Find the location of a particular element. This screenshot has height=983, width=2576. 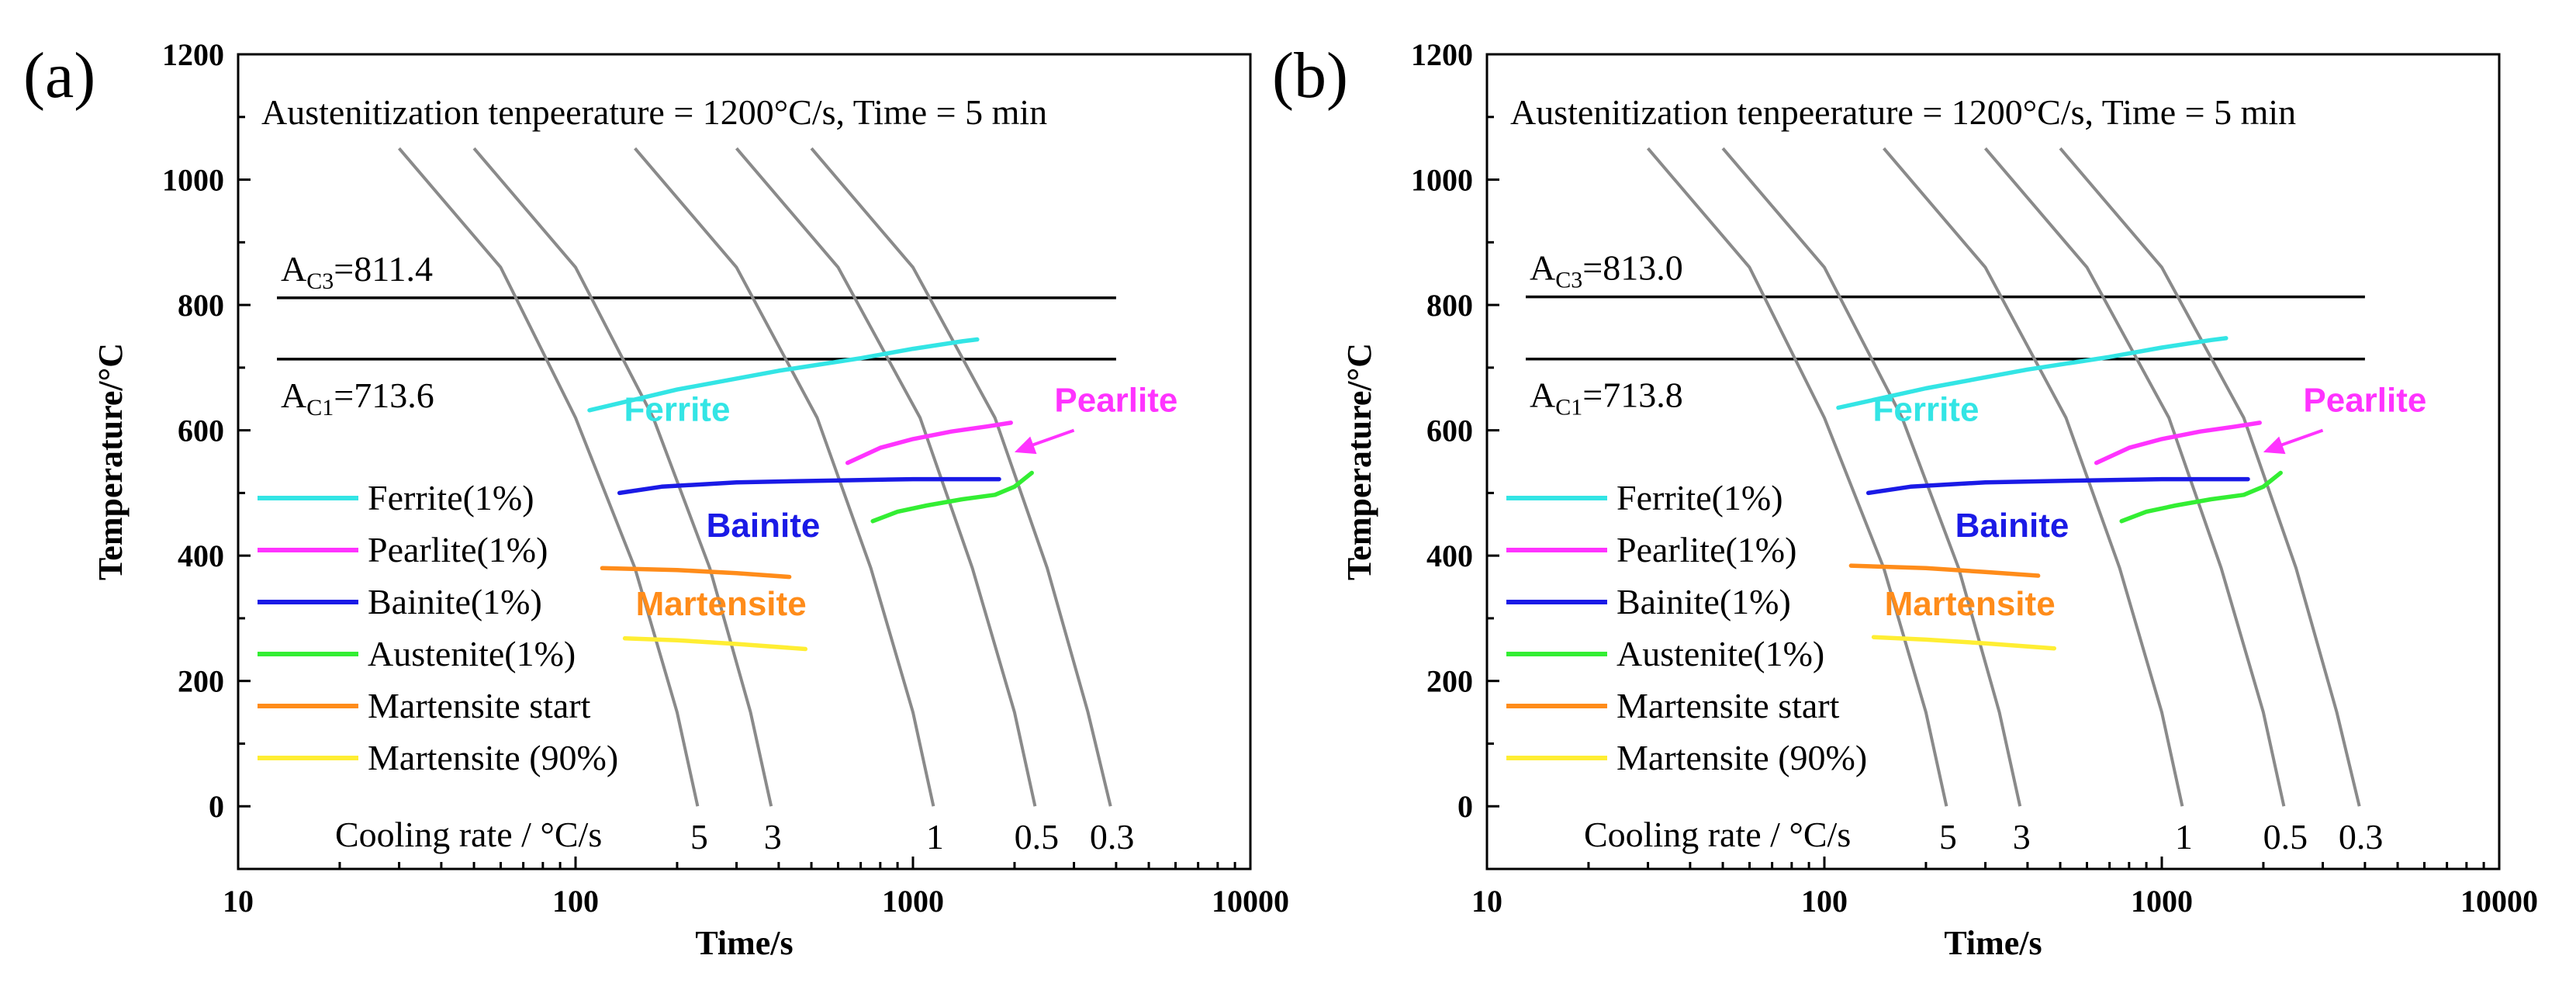

y-tick-label: 1200 is located at coordinates (193, 54).